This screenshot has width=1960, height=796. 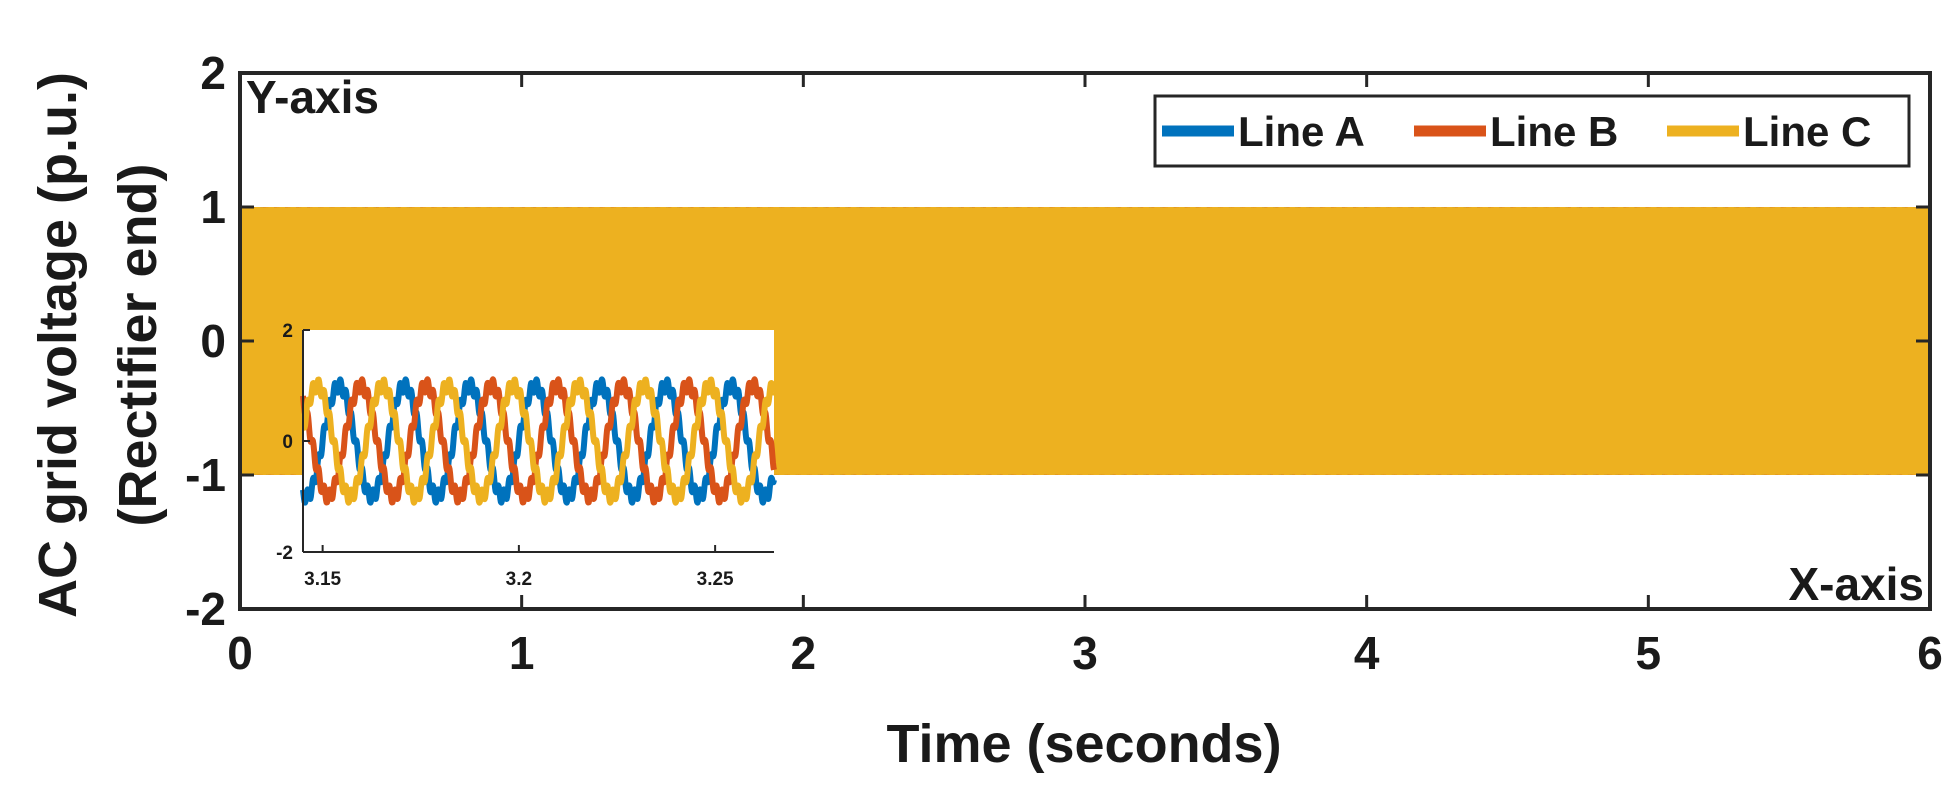 What do you see at coordinates (287, 331) in the screenshot?
I see `inset-y-tick-label: 2` at bounding box center [287, 331].